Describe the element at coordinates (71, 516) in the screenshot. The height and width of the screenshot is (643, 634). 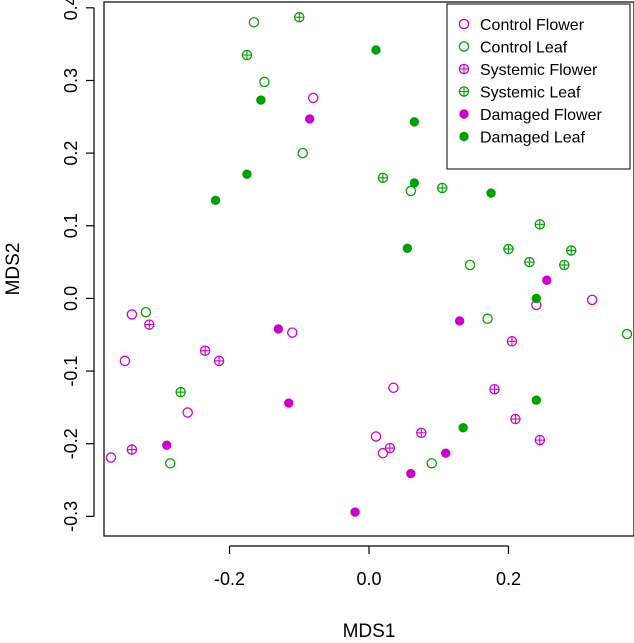
I see `y-tick-label: -0.3` at that location.